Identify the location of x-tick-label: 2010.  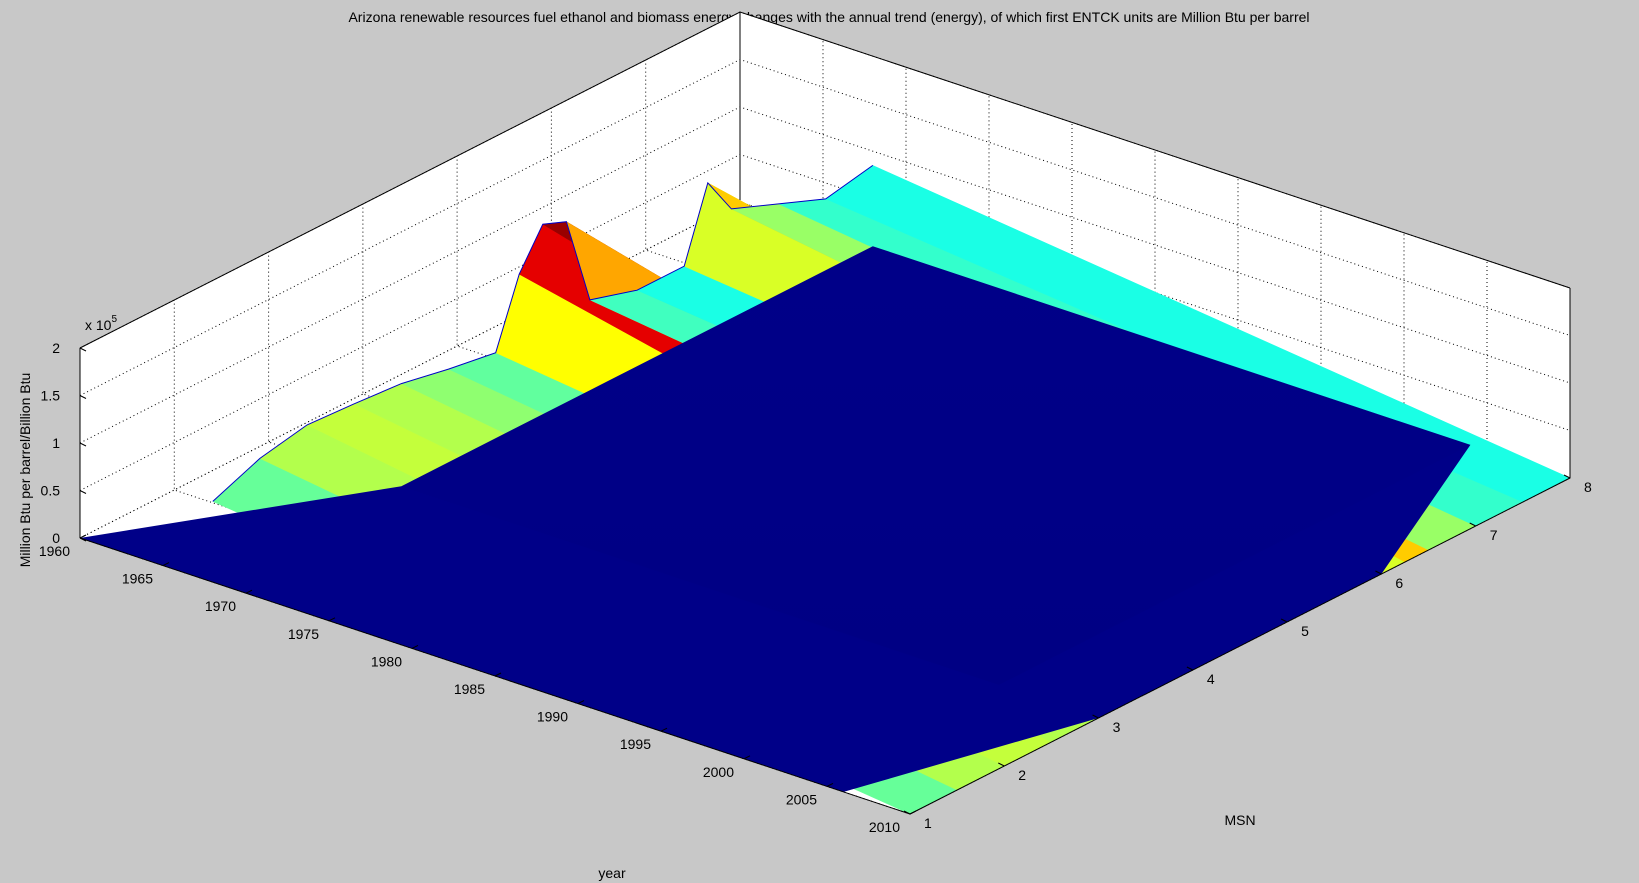
(884, 827).